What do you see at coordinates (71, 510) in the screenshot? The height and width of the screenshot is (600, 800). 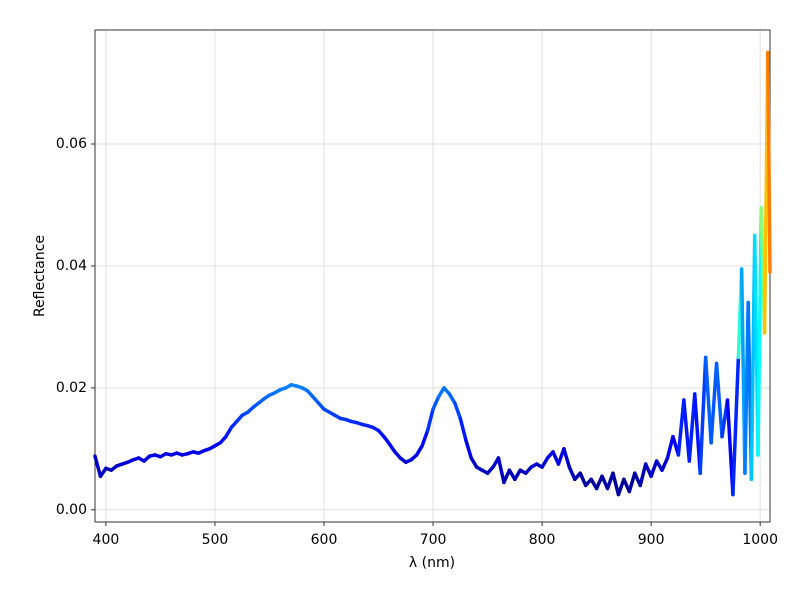 I see `y-tick-label: 0.00` at bounding box center [71, 510].